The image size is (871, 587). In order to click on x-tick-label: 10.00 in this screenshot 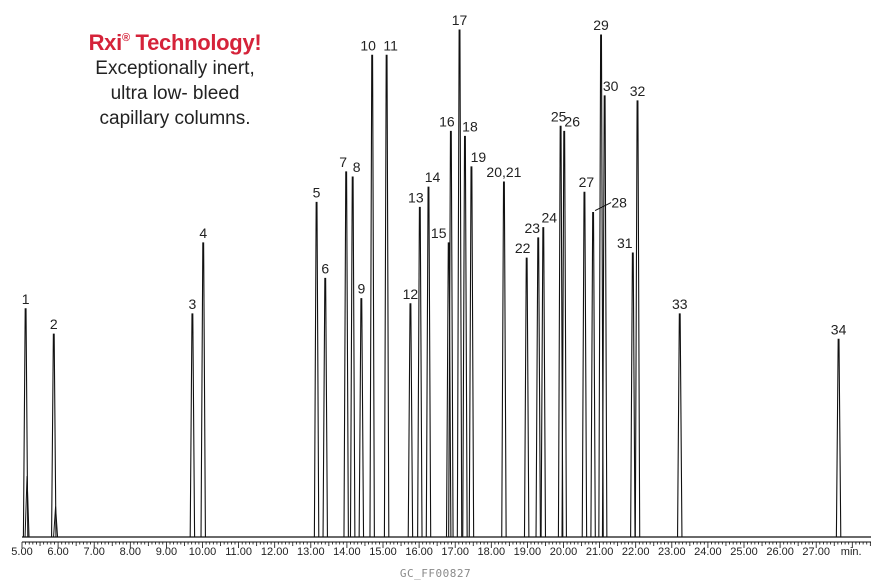, I will do `click(203, 552)`.